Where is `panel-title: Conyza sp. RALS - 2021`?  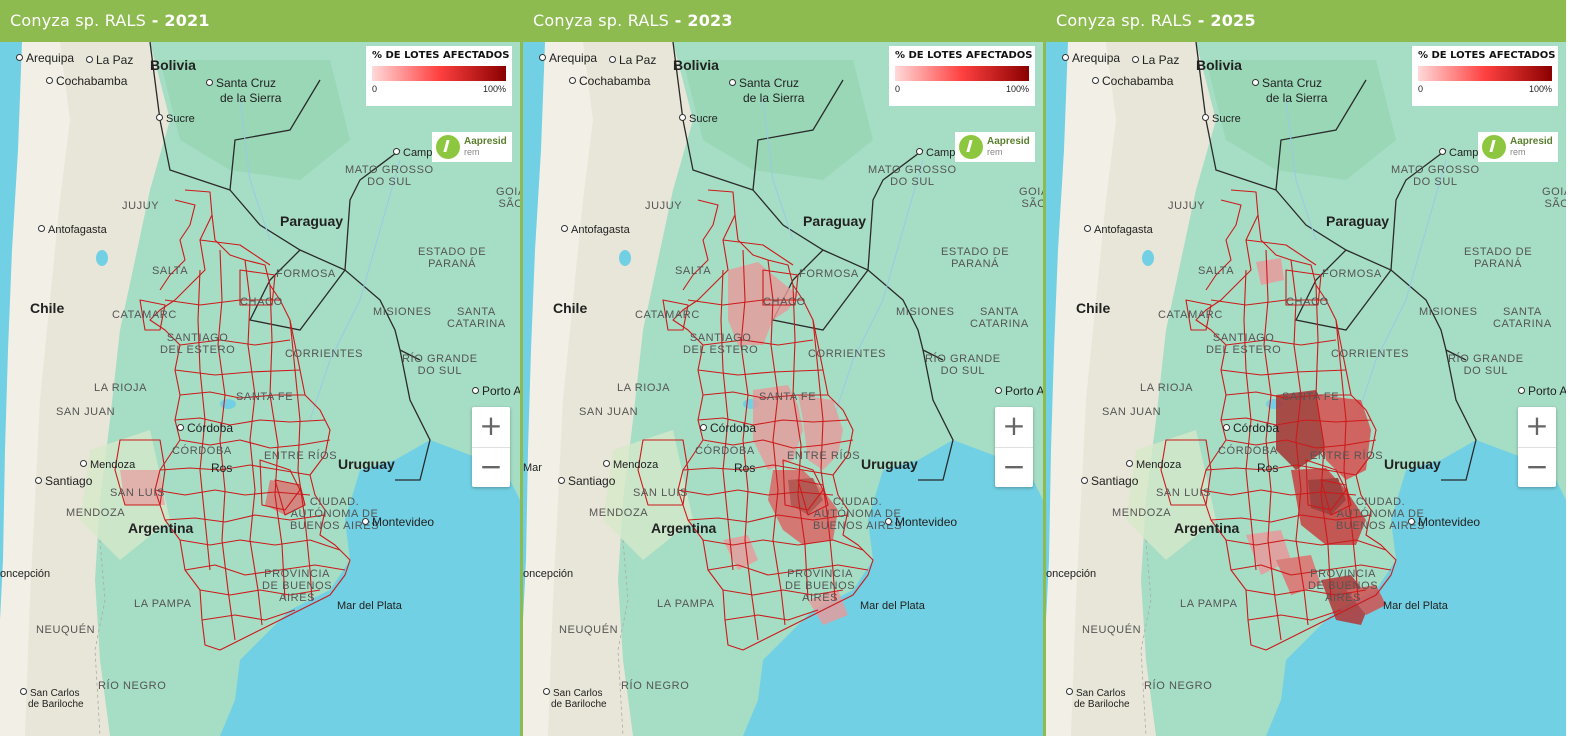
panel-title: Conyza sp. RALS - 2021 is located at coordinates (260, 21).